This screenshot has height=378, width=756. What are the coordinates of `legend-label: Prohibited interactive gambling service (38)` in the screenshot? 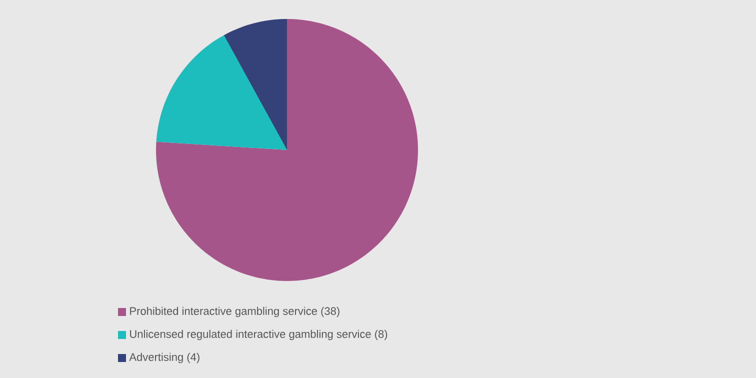 It's located at (235, 312).